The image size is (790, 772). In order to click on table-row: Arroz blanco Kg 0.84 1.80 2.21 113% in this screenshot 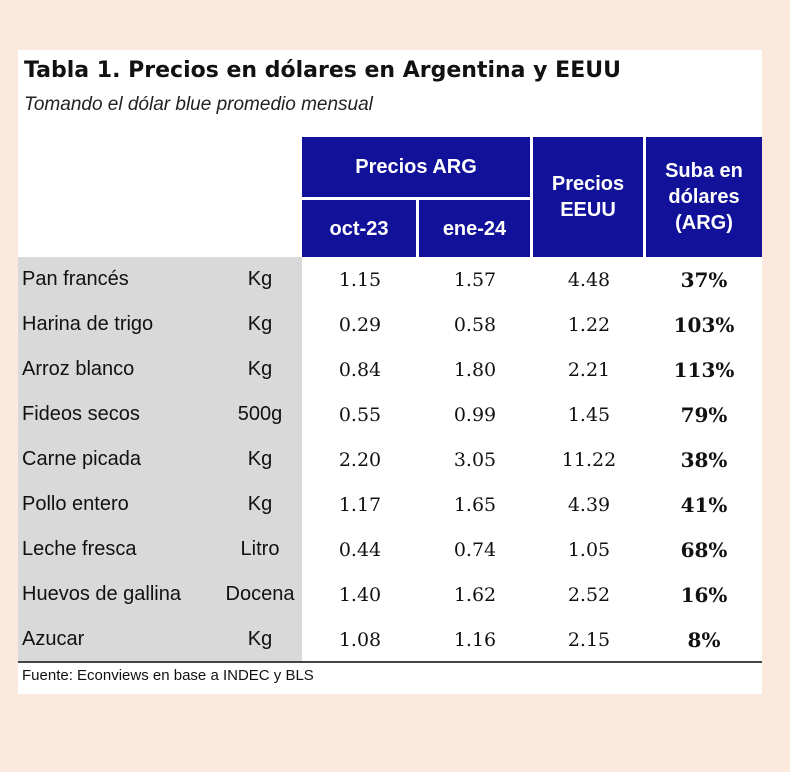, I will do `click(390, 369)`.